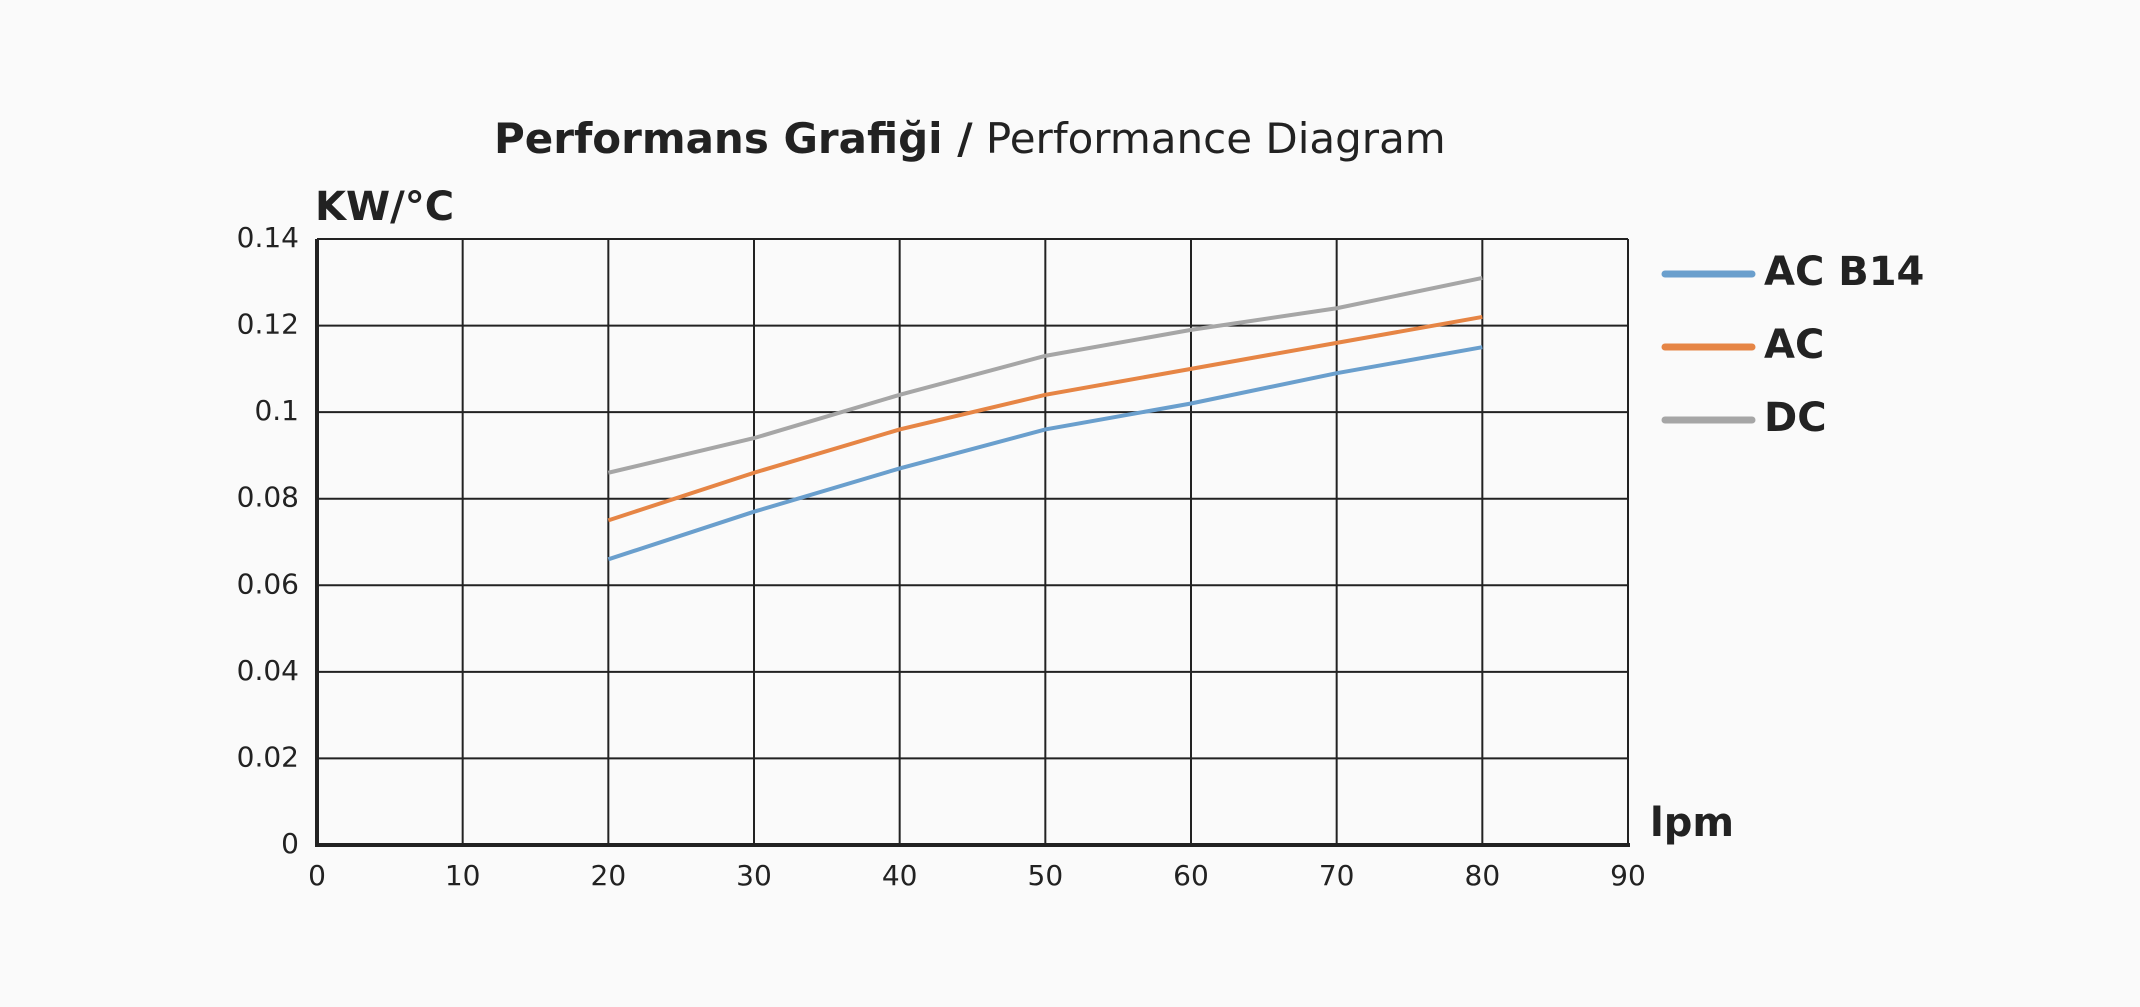 This screenshot has width=2140, height=1007. Describe the element at coordinates (268, 237) in the screenshot. I see `y-tick-label: 0.14` at that location.